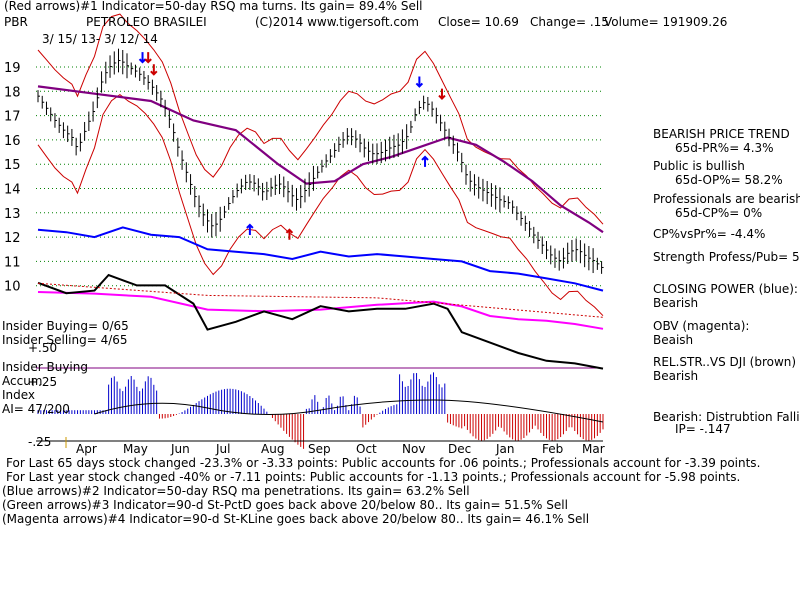  Describe the element at coordinates (292, 146) in the screenshot. I see `signal-arrows` at that location.